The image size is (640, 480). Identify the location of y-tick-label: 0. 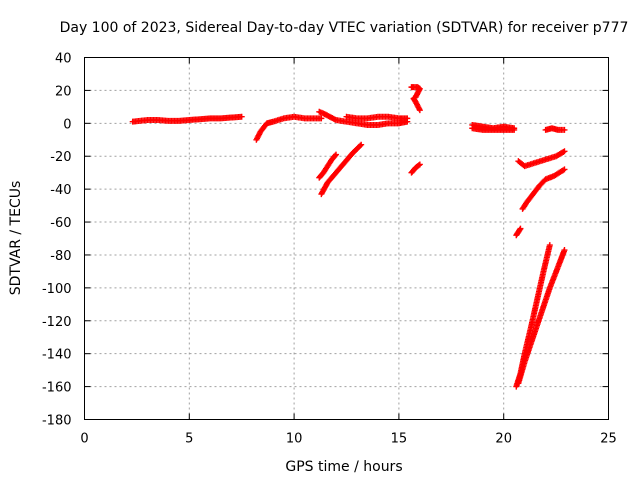
(67, 124).